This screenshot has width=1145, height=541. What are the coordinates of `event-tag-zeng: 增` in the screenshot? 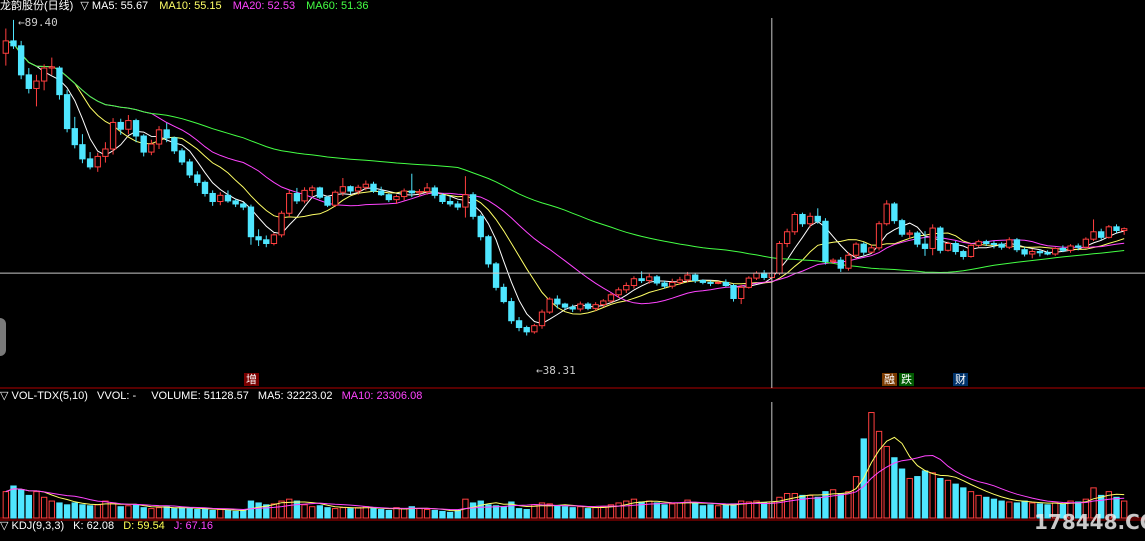 It's located at (251, 379).